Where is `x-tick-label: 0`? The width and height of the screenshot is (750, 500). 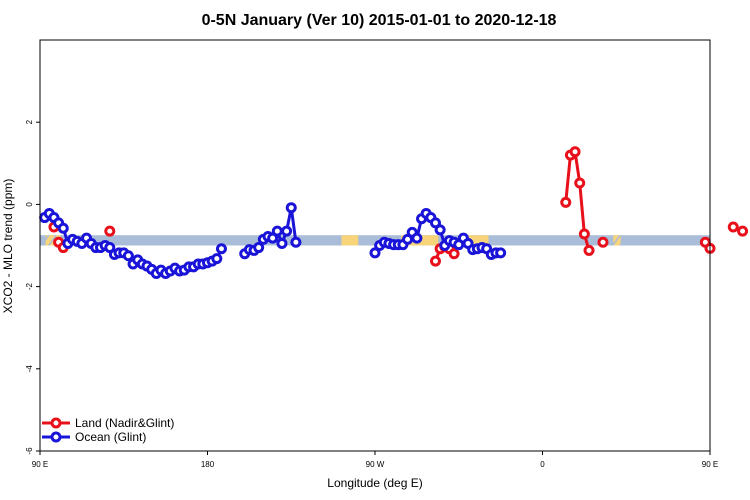
x-tick-label: 0 is located at coordinates (542, 464).